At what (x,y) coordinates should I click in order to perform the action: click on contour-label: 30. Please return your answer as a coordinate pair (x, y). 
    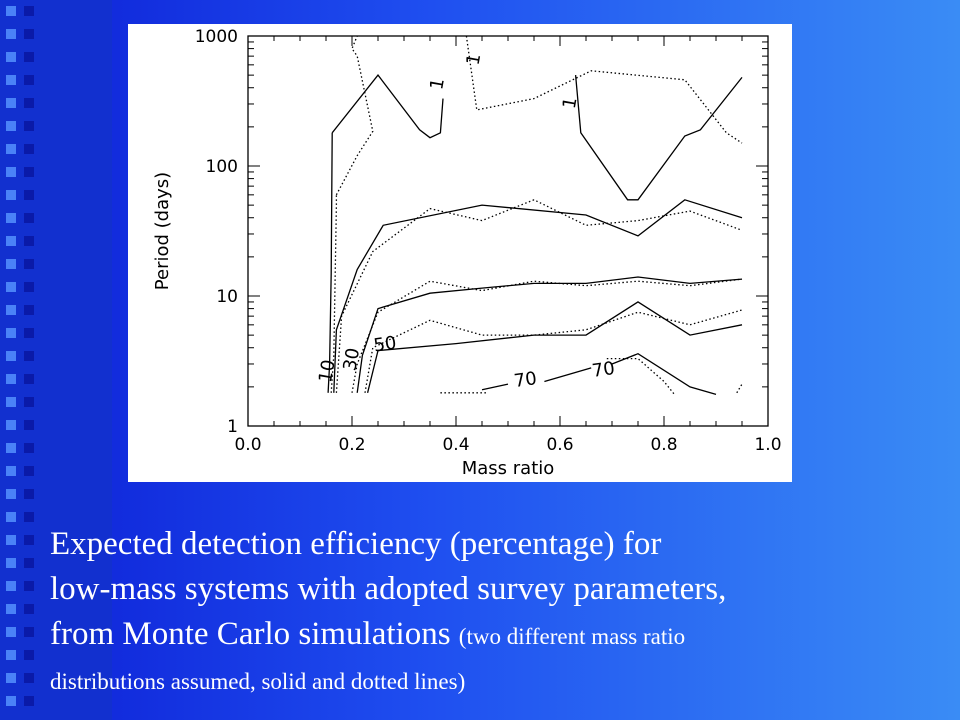
    Looking at the image, I should click on (351, 359).